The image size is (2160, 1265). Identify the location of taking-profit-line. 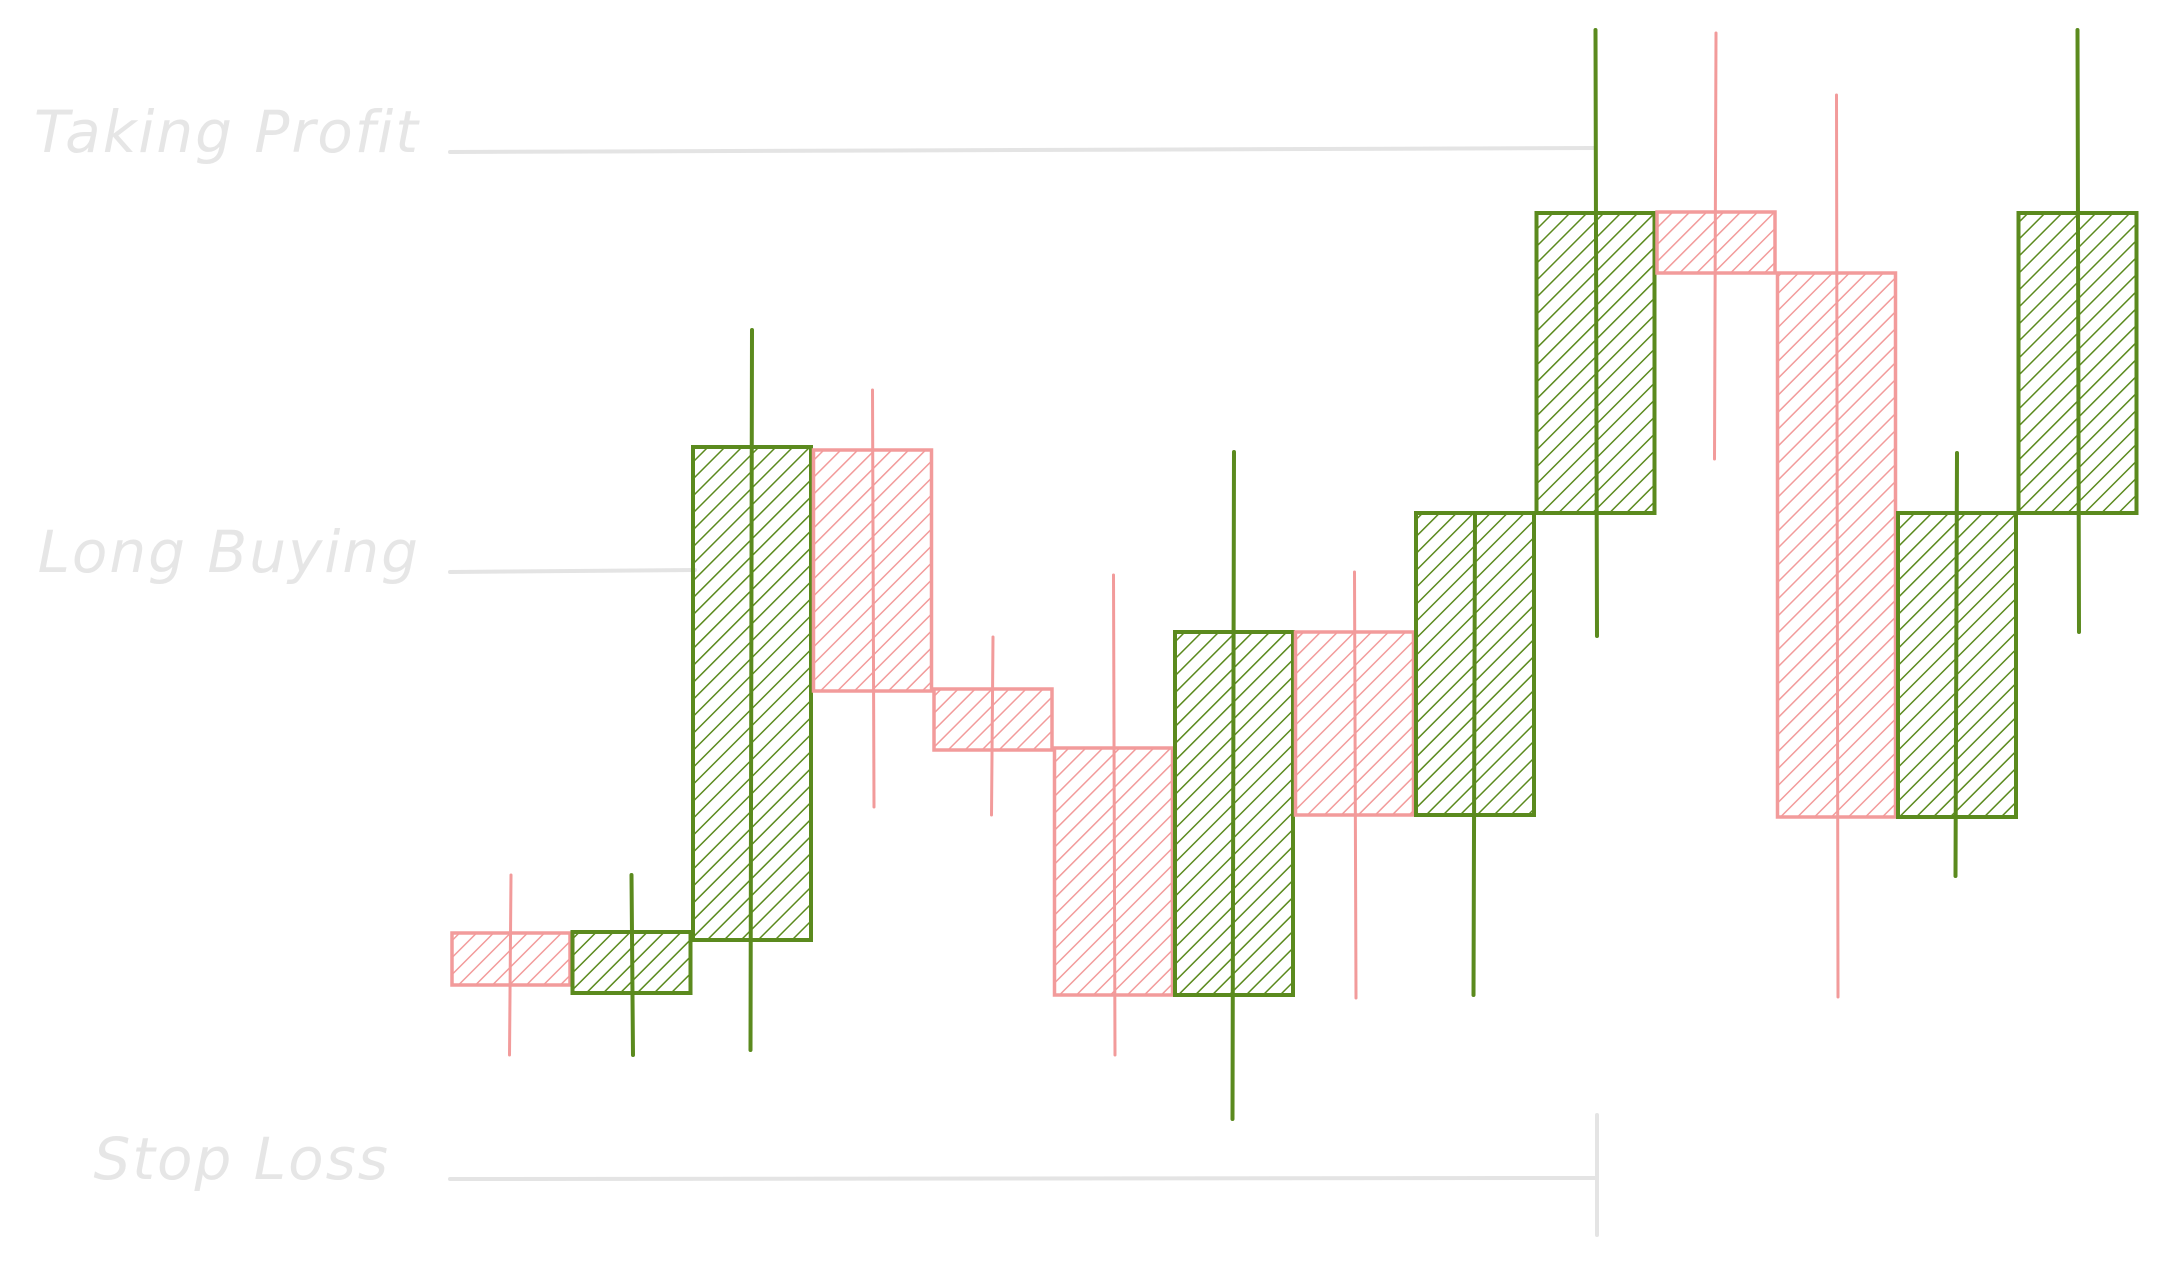
(1022, 150).